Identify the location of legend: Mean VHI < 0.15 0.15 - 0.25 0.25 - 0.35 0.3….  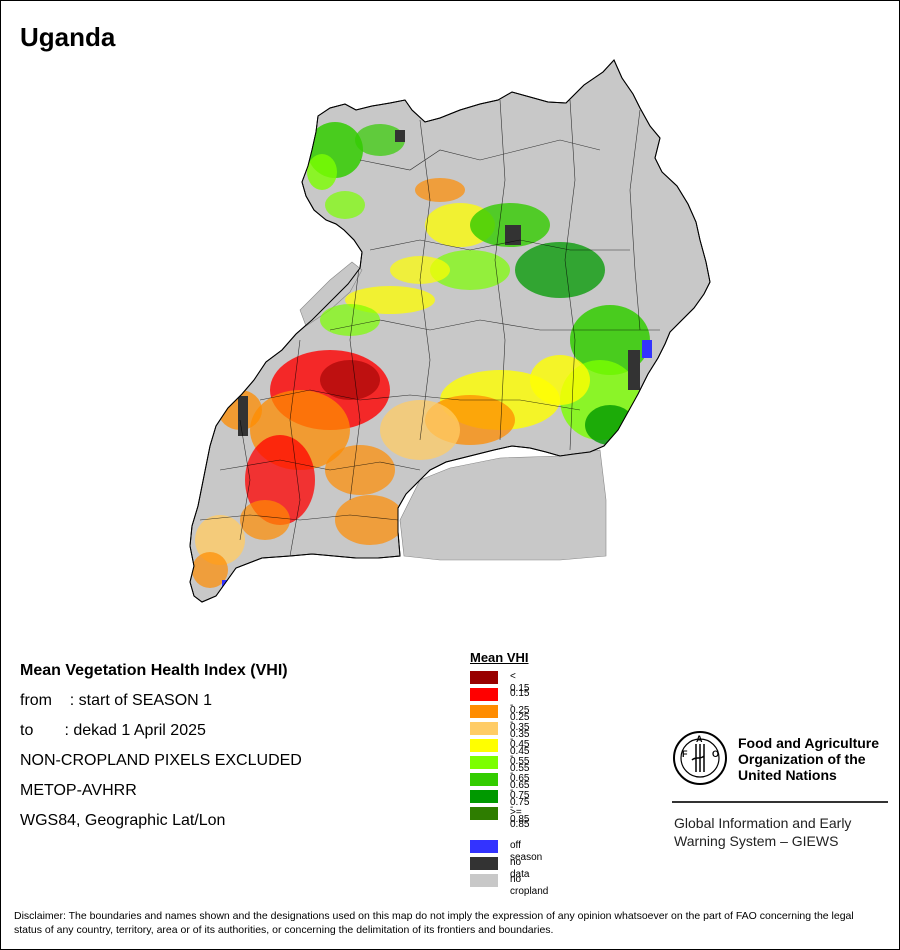
(509, 773).